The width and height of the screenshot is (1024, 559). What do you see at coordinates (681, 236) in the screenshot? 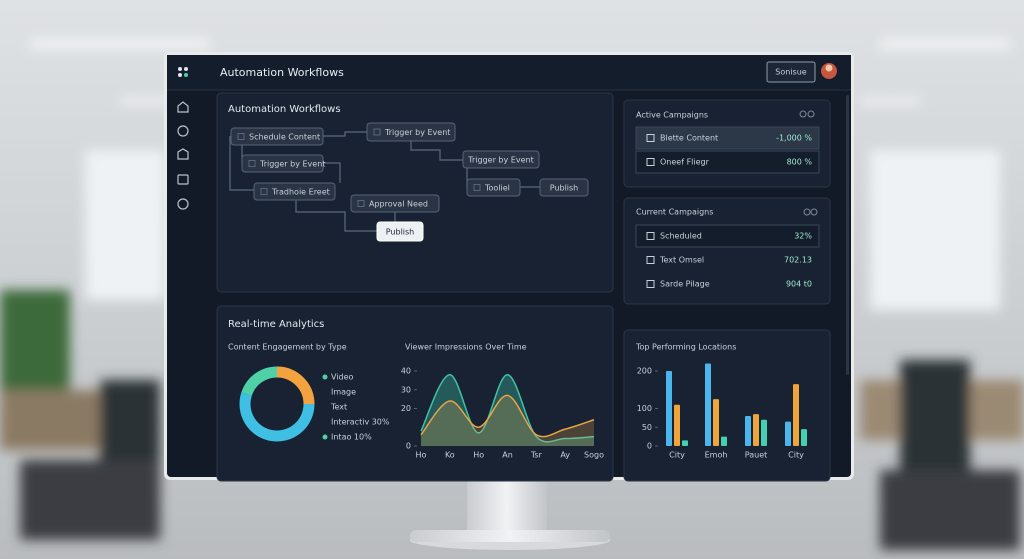
I see `row-label: Scheduled` at bounding box center [681, 236].